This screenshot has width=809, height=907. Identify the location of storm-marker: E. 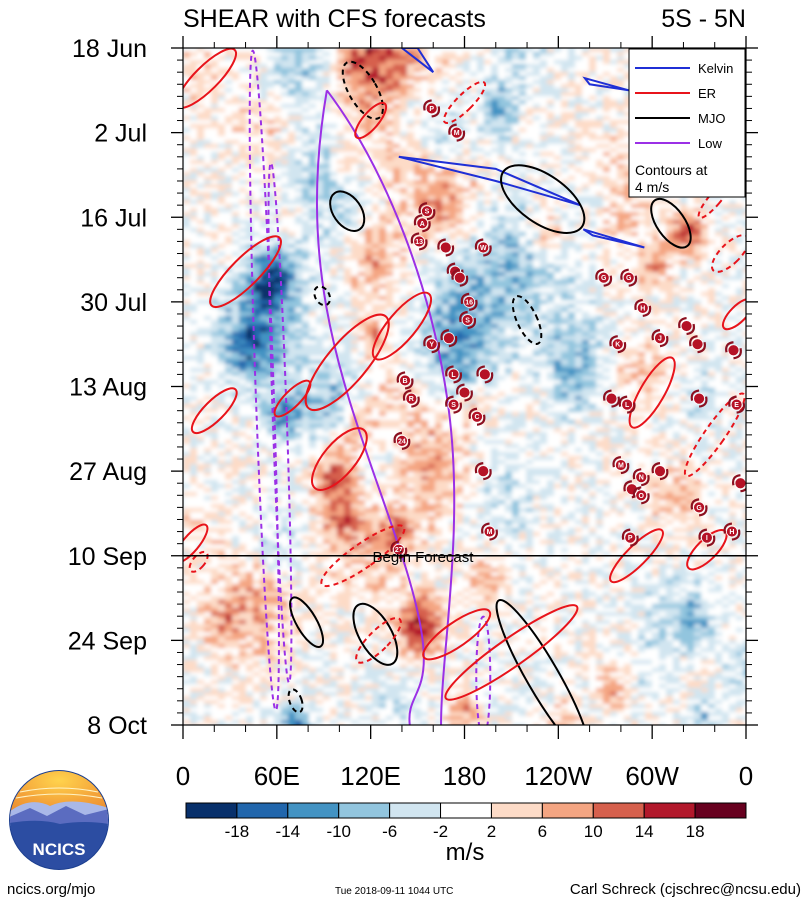
(737, 404).